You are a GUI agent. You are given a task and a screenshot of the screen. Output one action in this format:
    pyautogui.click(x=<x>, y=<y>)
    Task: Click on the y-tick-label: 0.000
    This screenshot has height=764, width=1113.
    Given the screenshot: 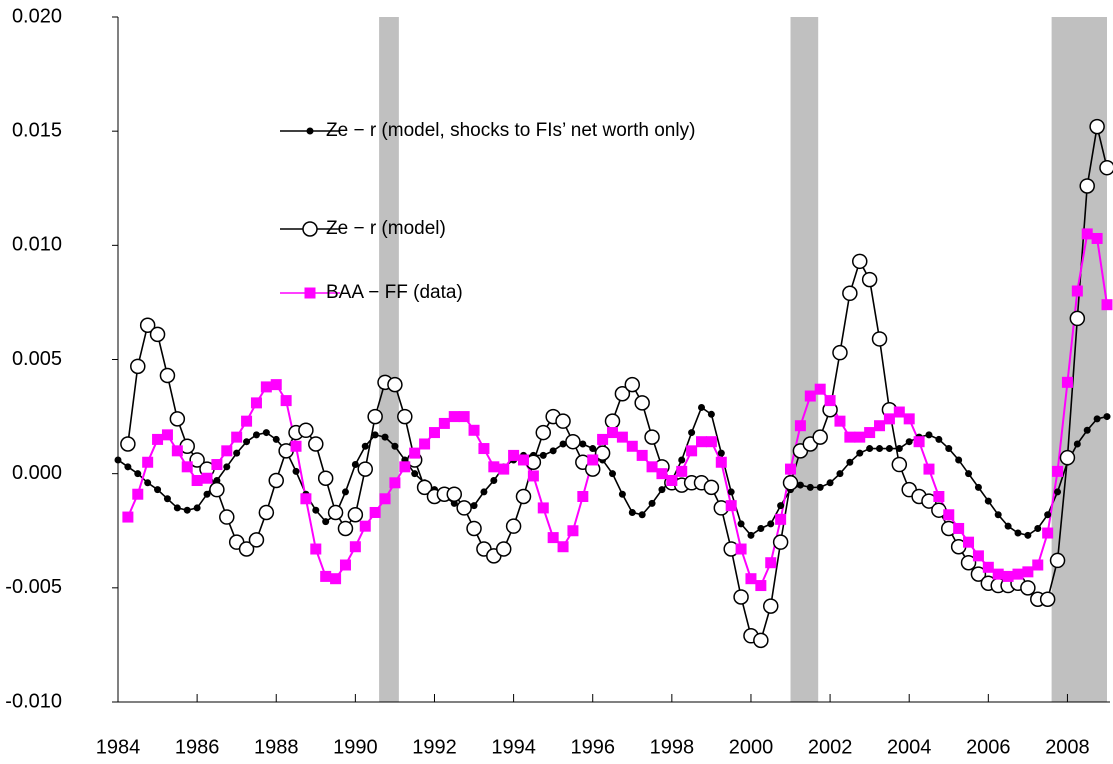 What is the action you would take?
    pyautogui.click(x=37, y=473)
    